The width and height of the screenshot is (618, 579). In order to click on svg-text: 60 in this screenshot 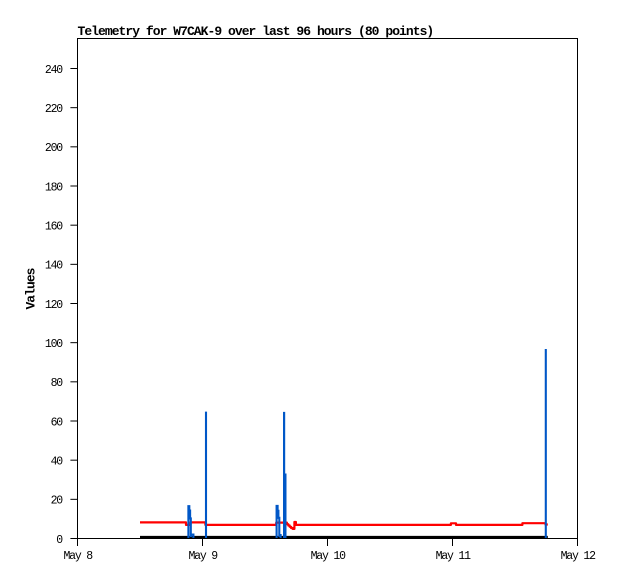, I will do `click(57, 422)`.